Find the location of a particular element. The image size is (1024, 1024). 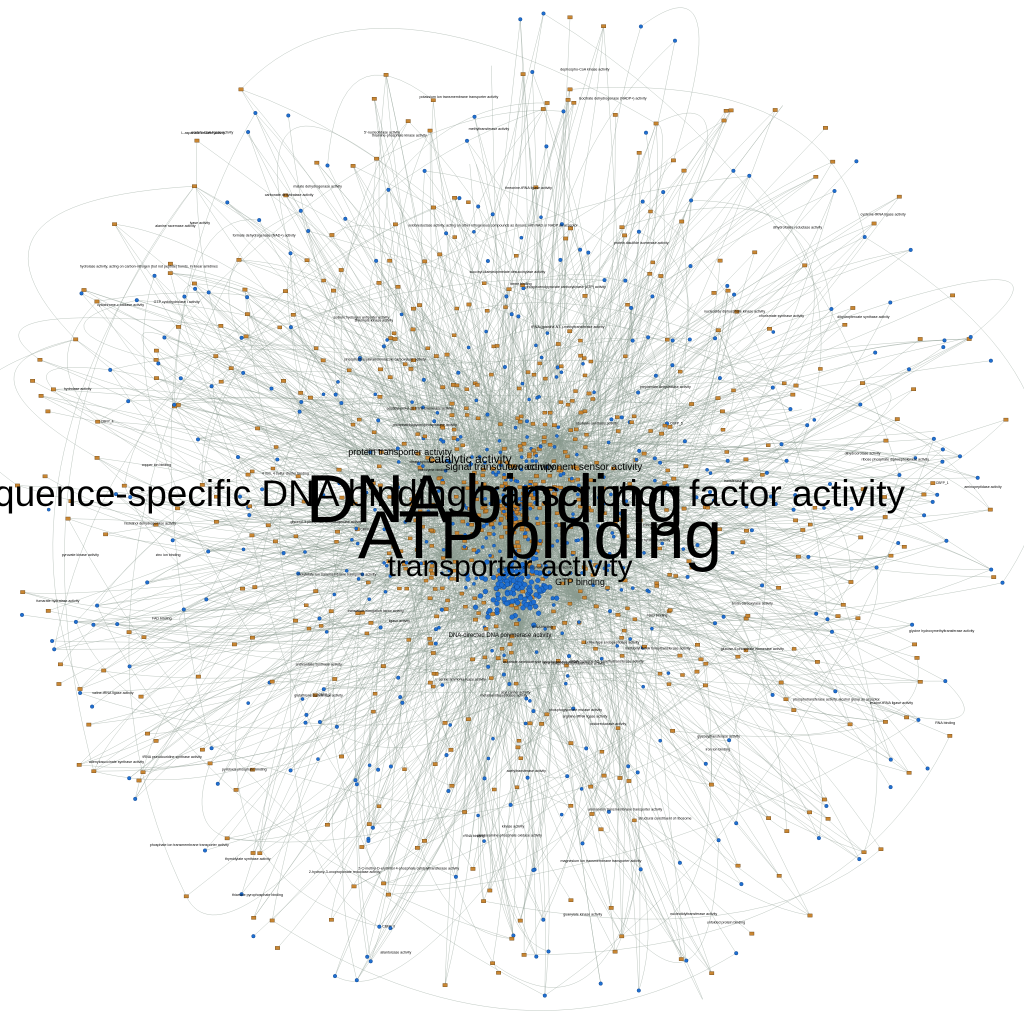

term-label: riboflavin synthase activity is located at coordinates (597, 423).